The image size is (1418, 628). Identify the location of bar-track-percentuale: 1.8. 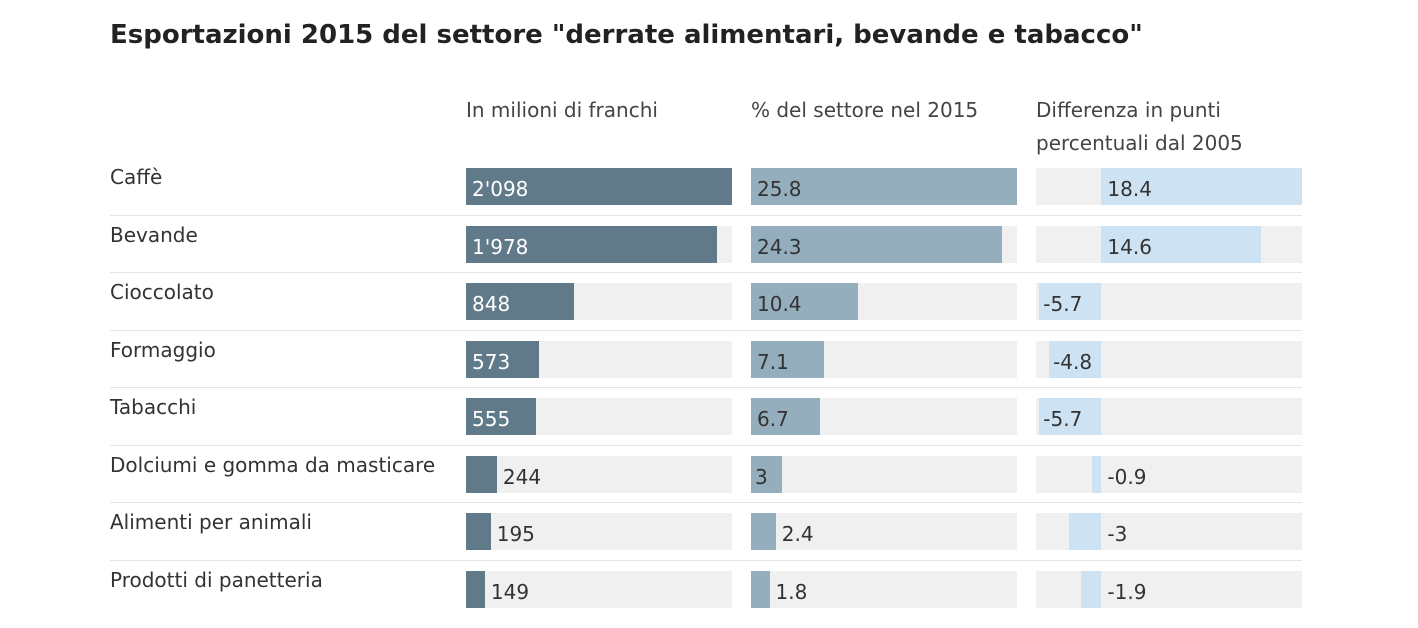
(884, 589).